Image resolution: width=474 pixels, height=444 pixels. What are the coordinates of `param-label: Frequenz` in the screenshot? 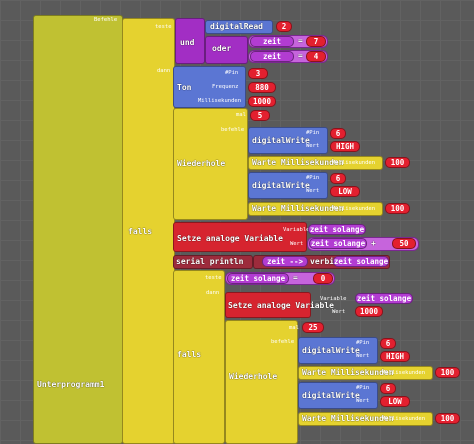 It's located at (225, 87).